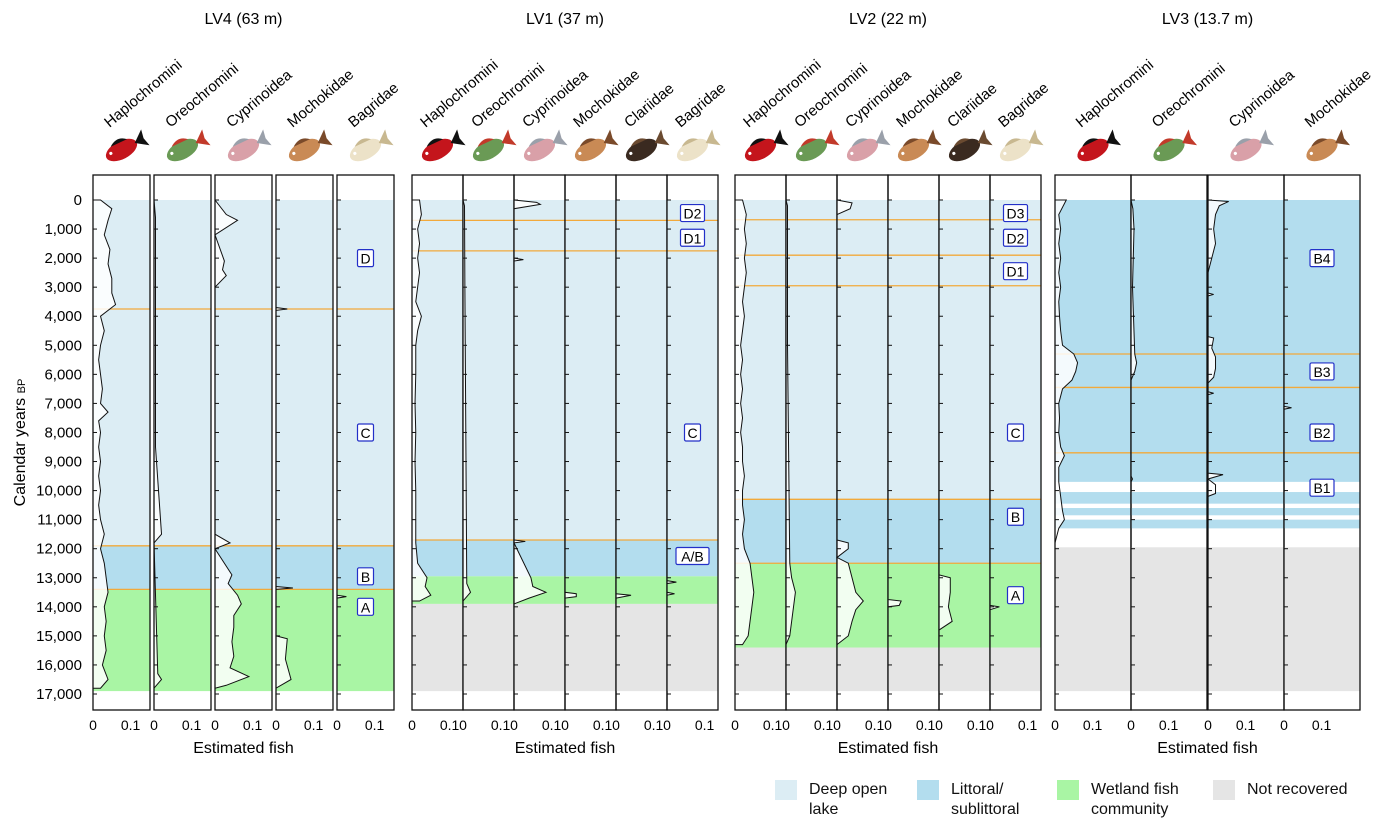 The width and height of the screenshot is (1400, 822). I want to click on legend-item-deep-open-lake: Deep open lake, so click(831, 800).